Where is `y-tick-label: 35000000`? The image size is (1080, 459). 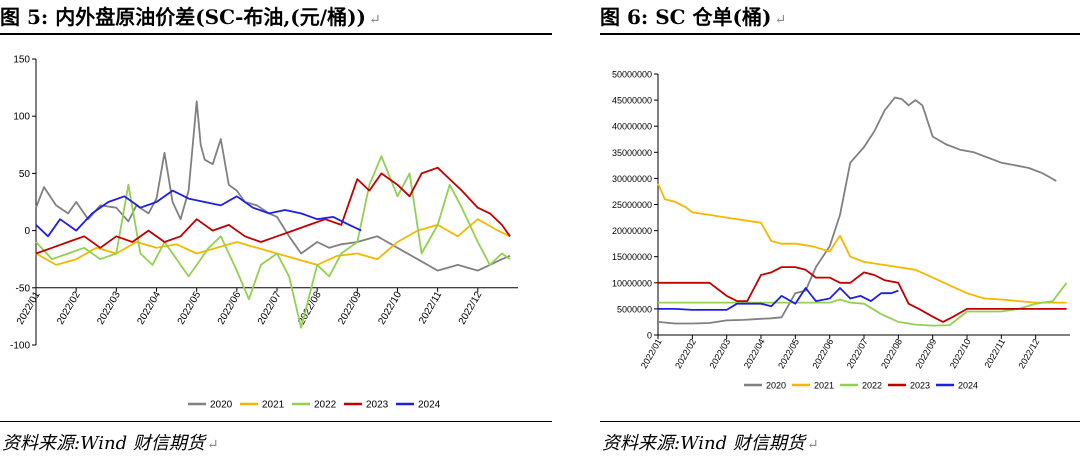 y-tick-label: 35000000 is located at coordinates (632, 153).